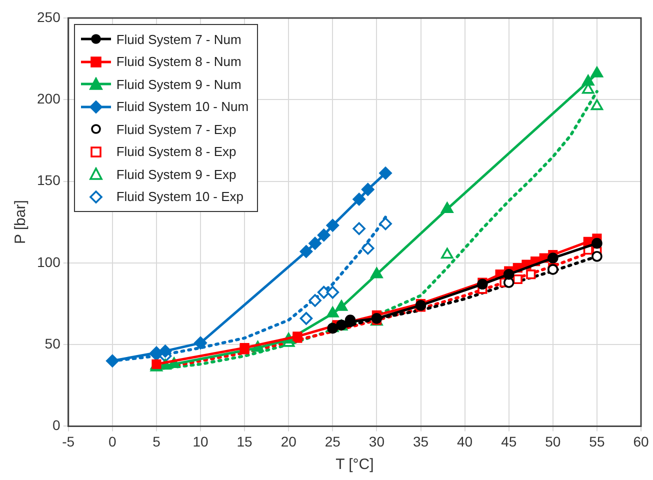  Describe the element at coordinates (597, 441) in the screenshot. I see `x-tick-label: 55` at that location.